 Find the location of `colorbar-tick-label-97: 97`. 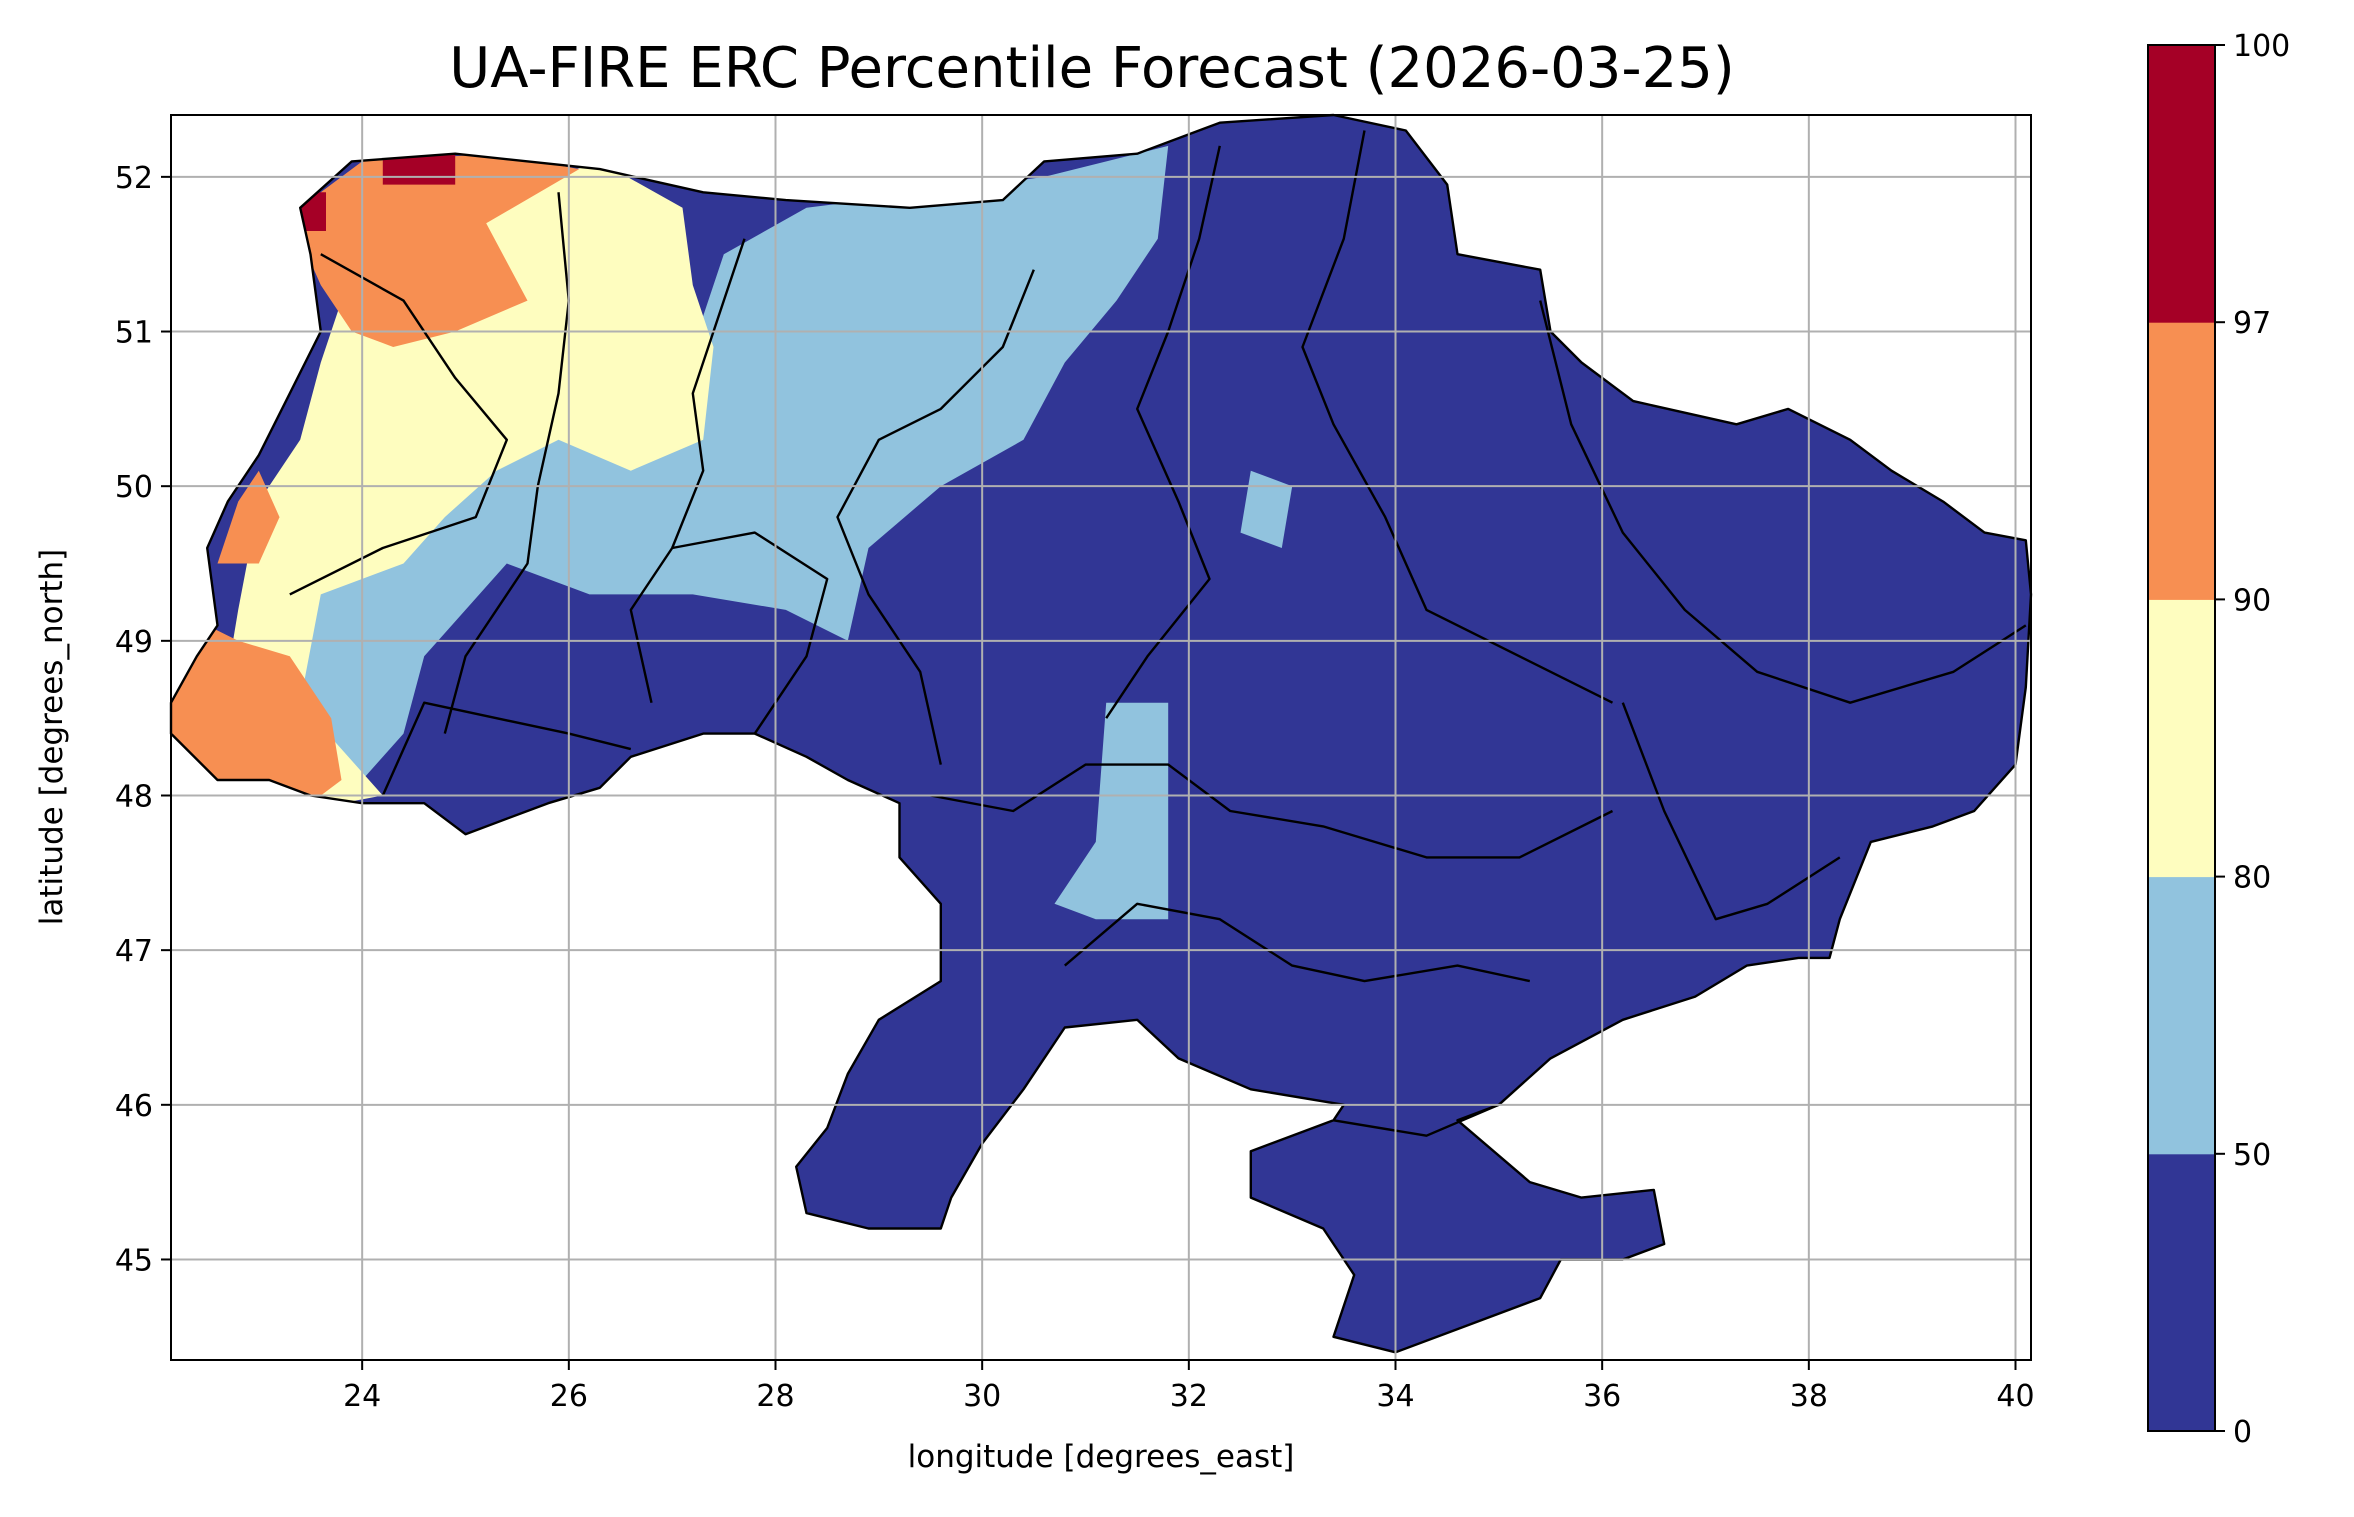

colorbar-tick-label-97: 97 is located at coordinates (2252, 323).